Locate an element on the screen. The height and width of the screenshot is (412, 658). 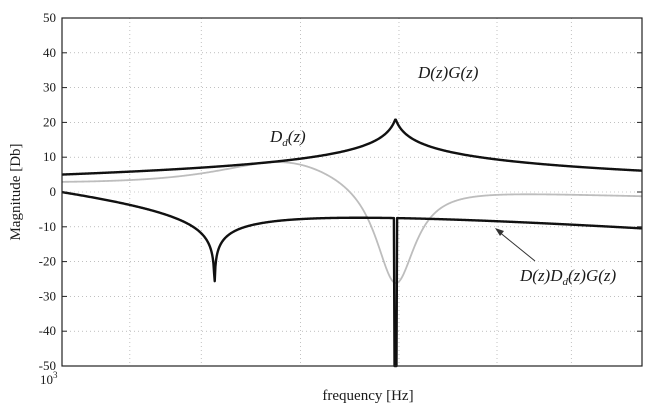
annotation-dg: D(z)G(z) is located at coordinates (448, 72).